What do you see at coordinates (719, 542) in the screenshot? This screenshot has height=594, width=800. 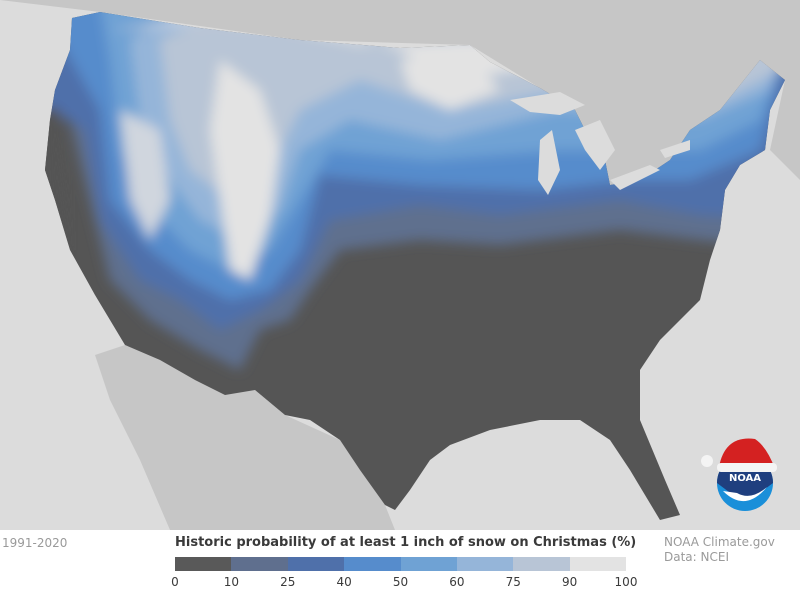 I see `credit-source: NOAA Climate.gov` at bounding box center [719, 542].